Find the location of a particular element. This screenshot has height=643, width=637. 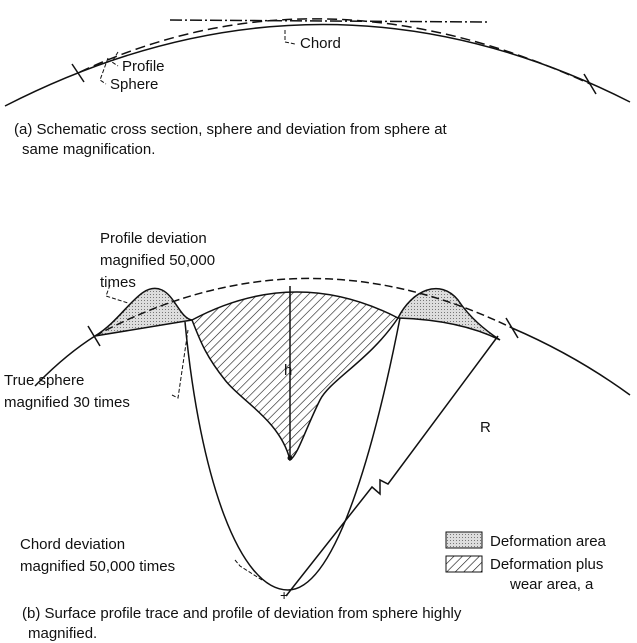

label: magnified 30 times is located at coordinates (67, 402).